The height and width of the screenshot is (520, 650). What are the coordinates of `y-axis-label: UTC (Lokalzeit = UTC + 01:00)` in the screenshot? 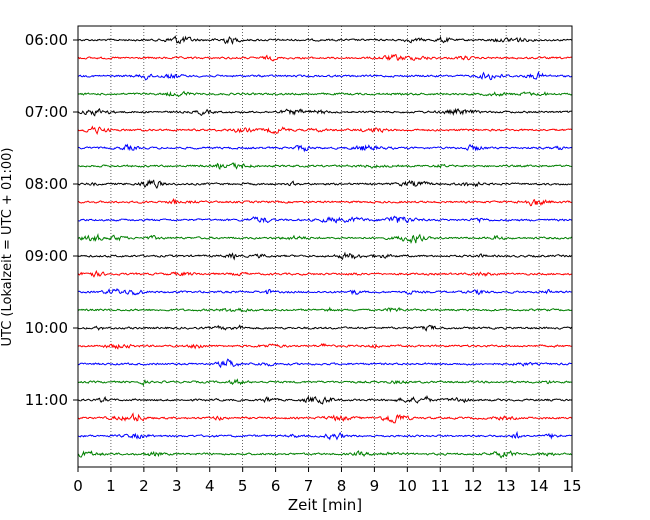 It's located at (7, 247).